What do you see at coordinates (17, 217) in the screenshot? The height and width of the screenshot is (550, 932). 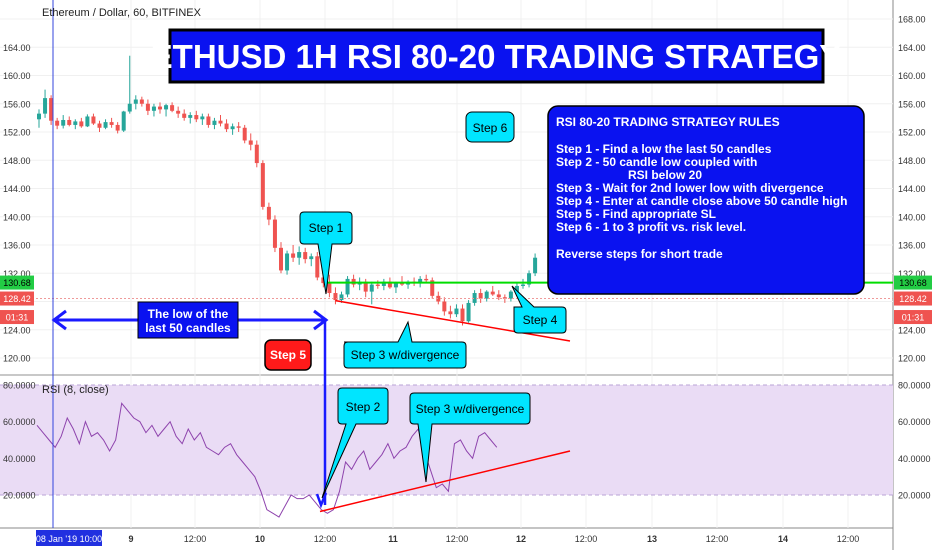 I see `price-left-tick-label: 140.00` at bounding box center [17, 217].